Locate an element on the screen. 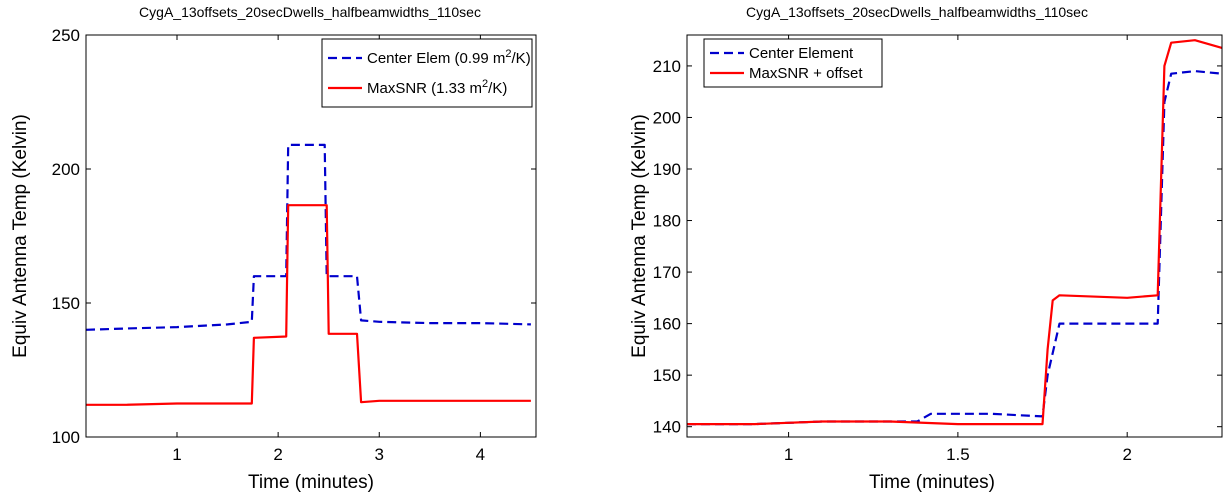 The width and height of the screenshot is (1225, 499). right-x-axis-label: Time (minutes) is located at coordinates (932, 482).